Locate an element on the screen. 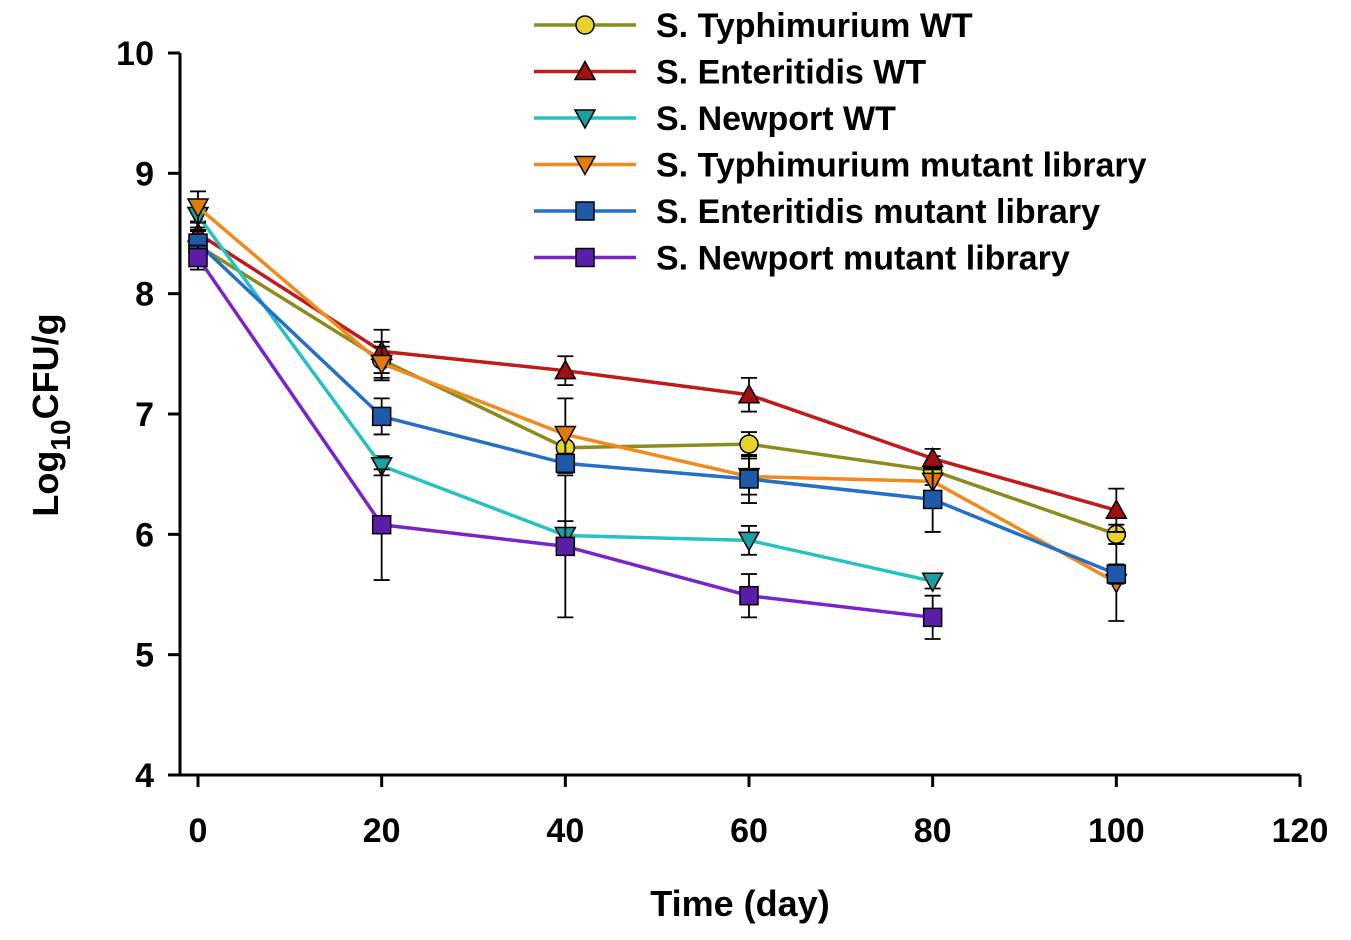 Image resolution: width=1351 pixels, height=940 pixels. legend-entry-6: S. Newport mutant library is located at coordinates (802, 259).